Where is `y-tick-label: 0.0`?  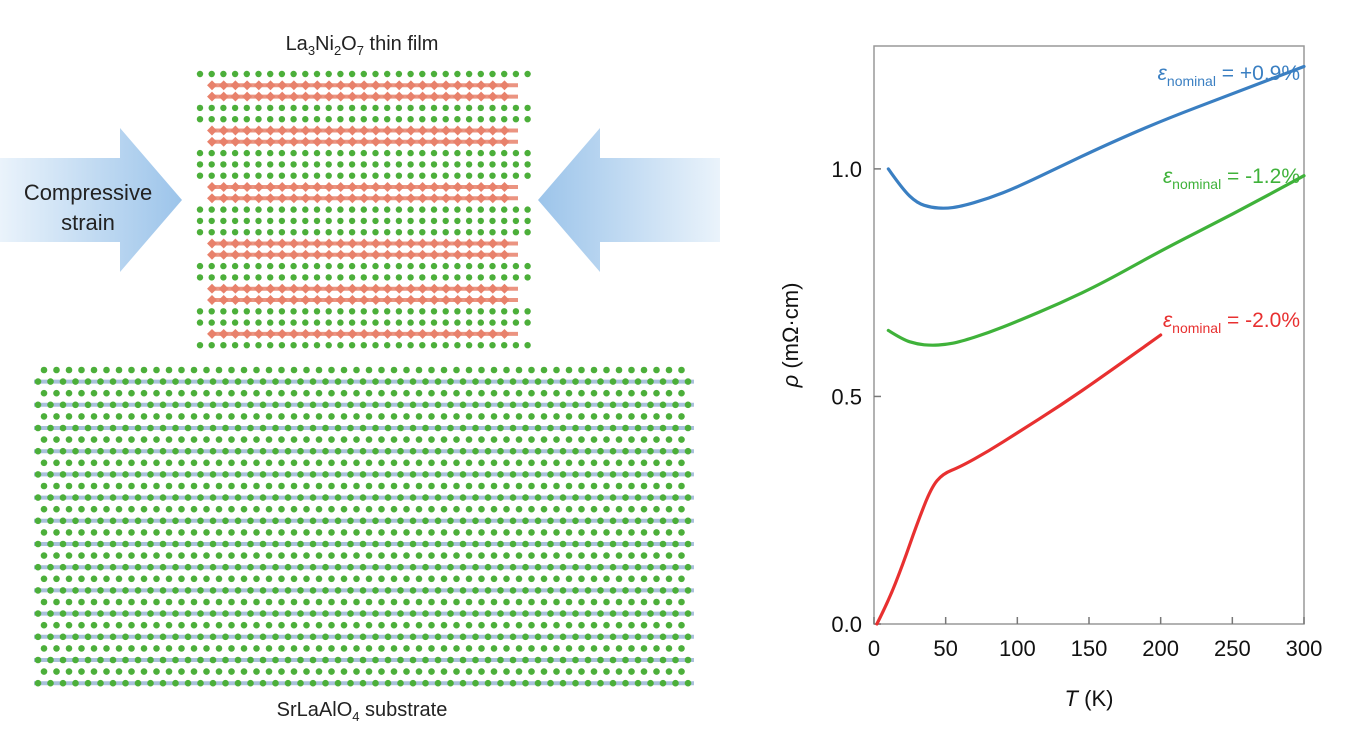 y-tick-label: 0.0 is located at coordinates (846, 624).